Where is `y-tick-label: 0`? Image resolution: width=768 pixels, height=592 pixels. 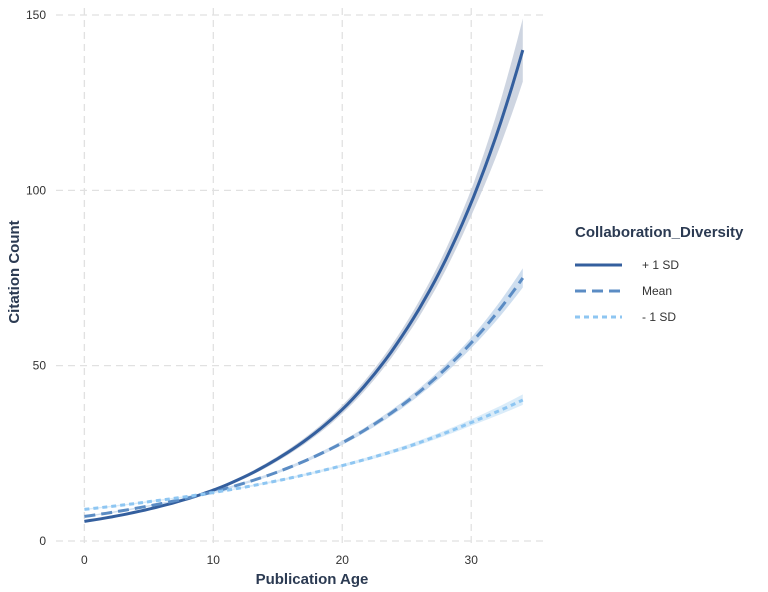 y-tick-label: 0 is located at coordinates (42, 541).